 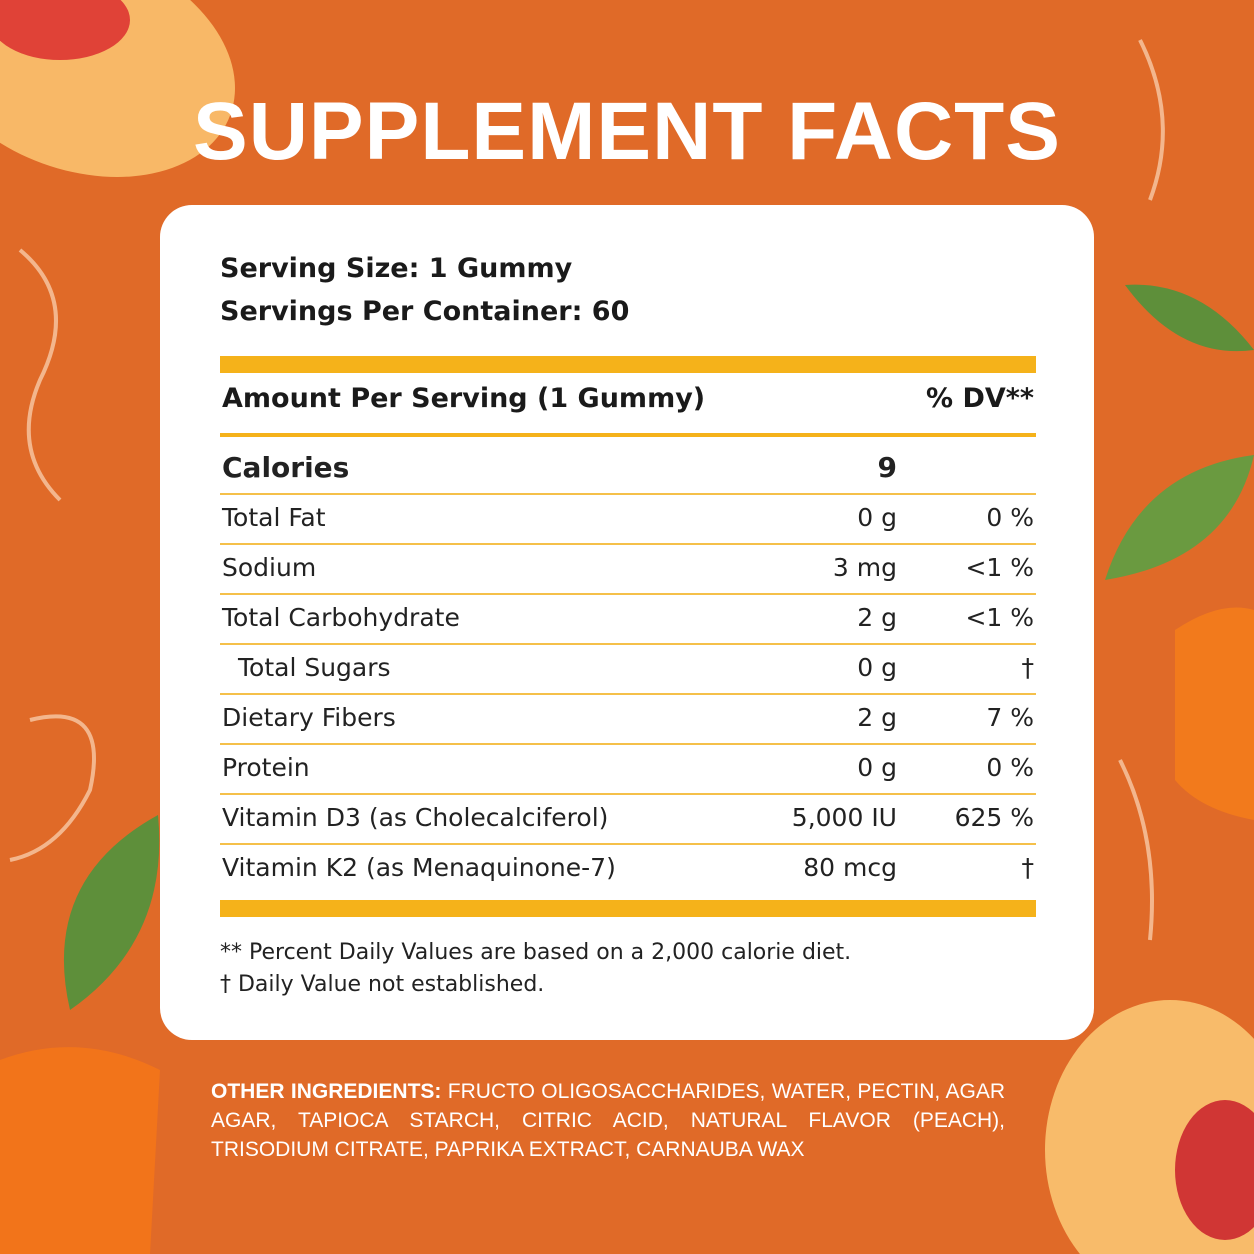 What do you see at coordinates (850, 867) in the screenshot?
I see `nutrient-amount: 80 mcg` at bounding box center [850, 867].